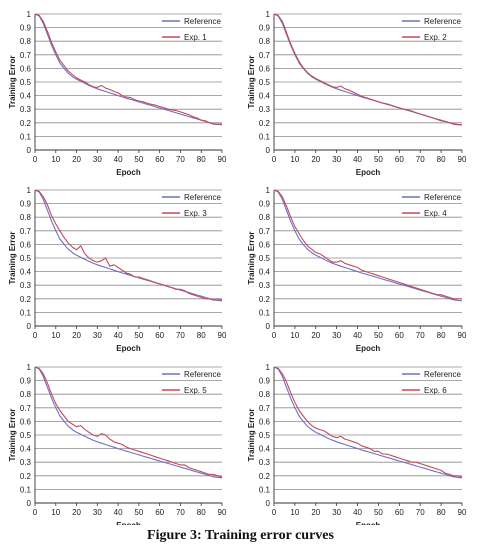 Image resolution: width=481 pixels, height=555 pixels. I want to click on legend-label: Exp. 6, so click(435, 390).